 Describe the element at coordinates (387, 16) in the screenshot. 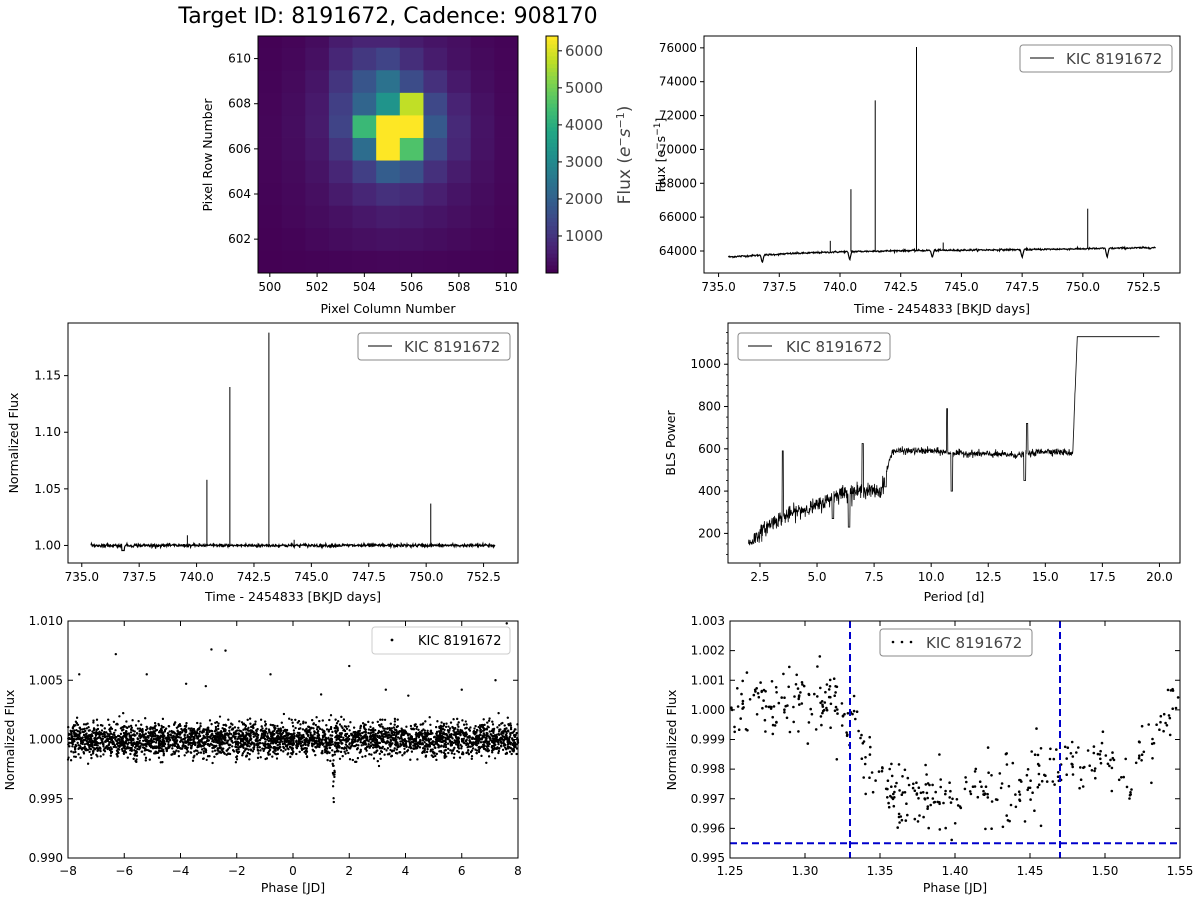

I see `figure-title: Target ID: 8191672, Cadence: 908170` at that location.